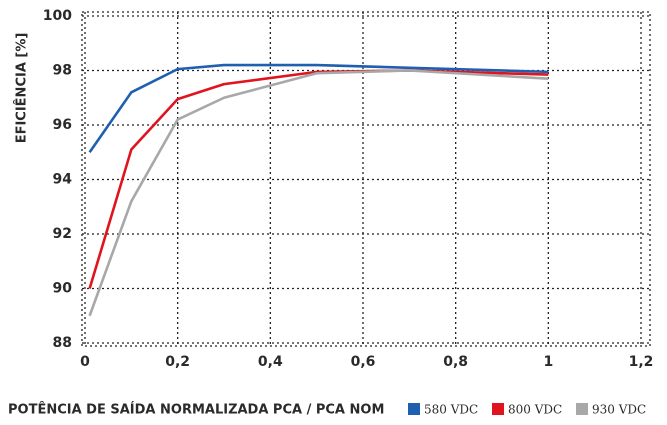 The width and height of the screenshot is (667, 425). I want to click on legend-label: 930 VDC, so click(619, 410).